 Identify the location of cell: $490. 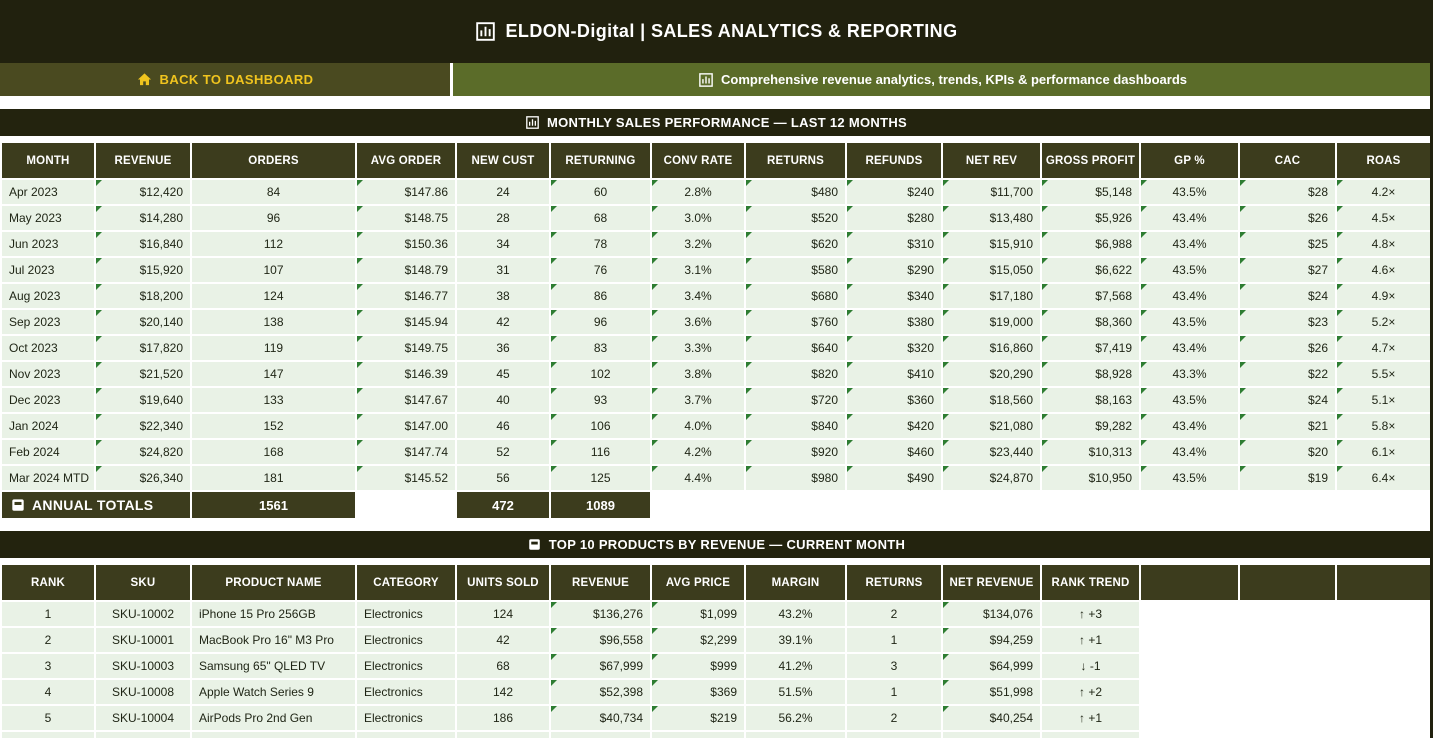
(894, 478).